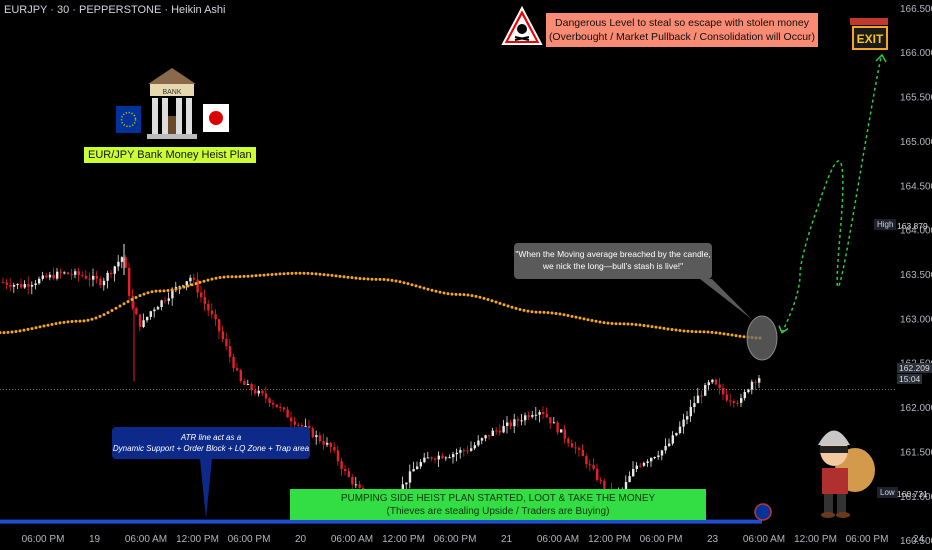 The image size is (932, 550). I want to click on y-tick-label: 163.500, so click(916, 275).